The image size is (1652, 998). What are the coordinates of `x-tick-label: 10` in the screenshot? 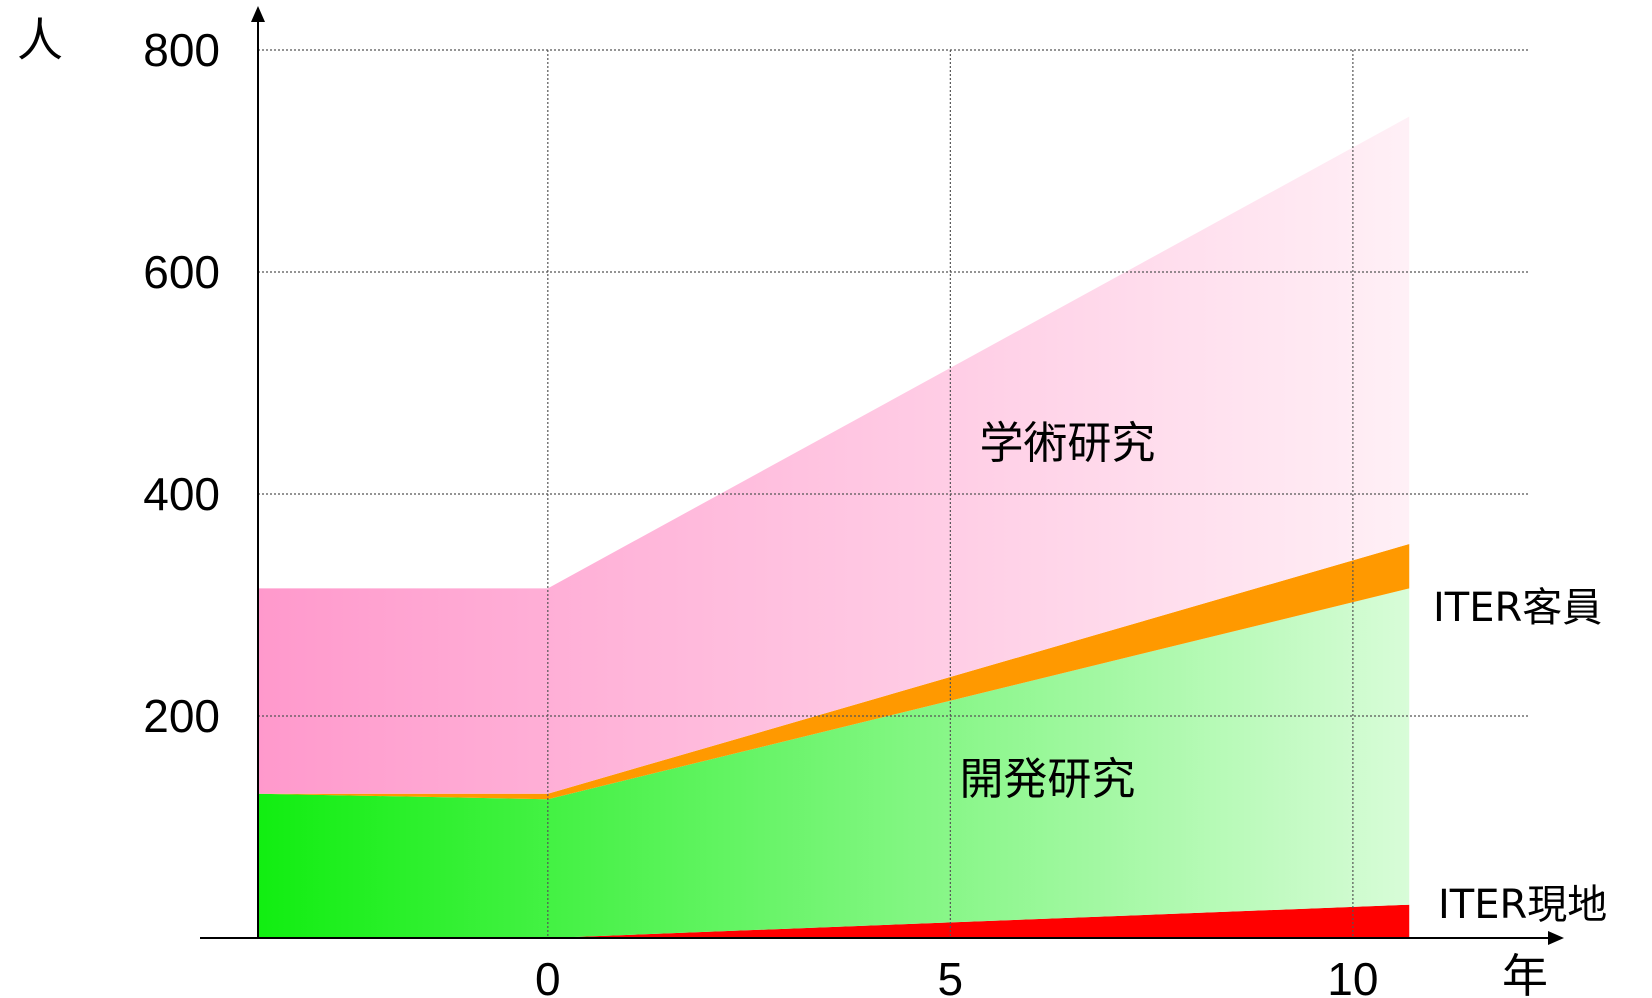 It's located at (1352, 975).